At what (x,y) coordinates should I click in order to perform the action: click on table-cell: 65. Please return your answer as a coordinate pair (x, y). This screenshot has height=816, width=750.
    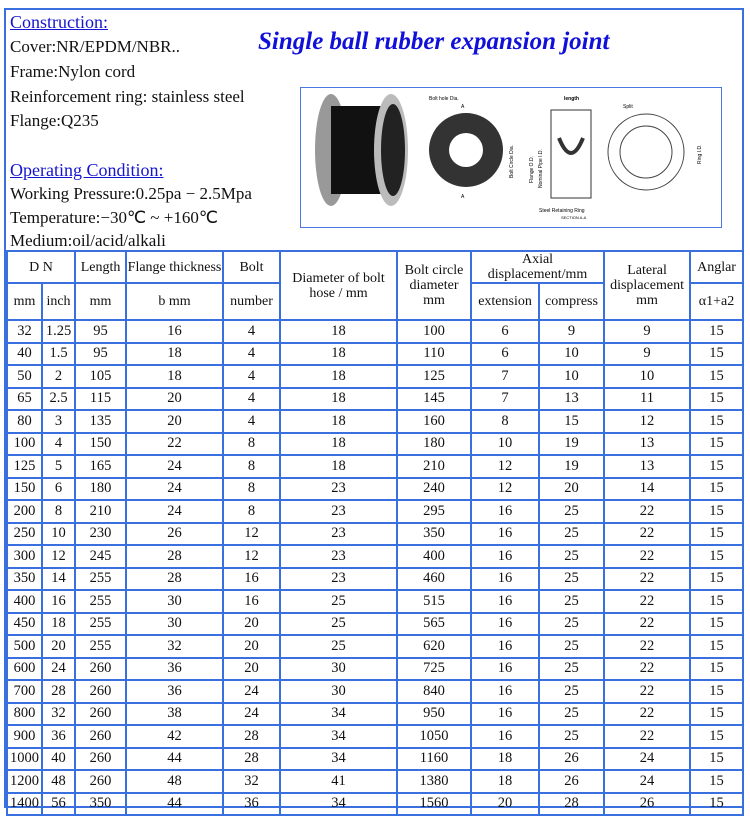
    Looking at the image, I should click on (24, 398).